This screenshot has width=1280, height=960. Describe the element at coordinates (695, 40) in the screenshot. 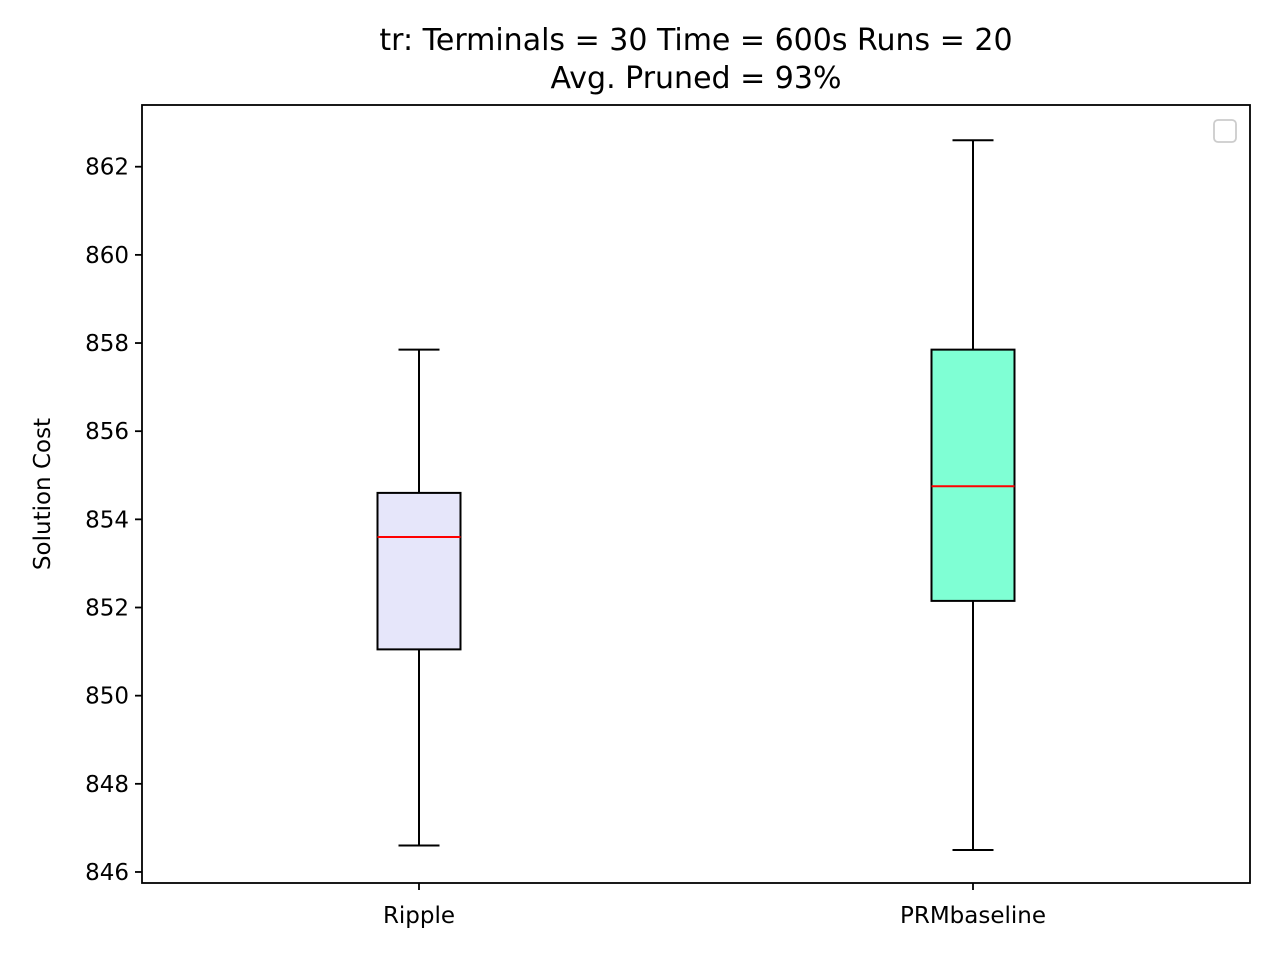

I see `chart-title: tr: Terminals = 30 Time = 600s Runs = 20` at that location.